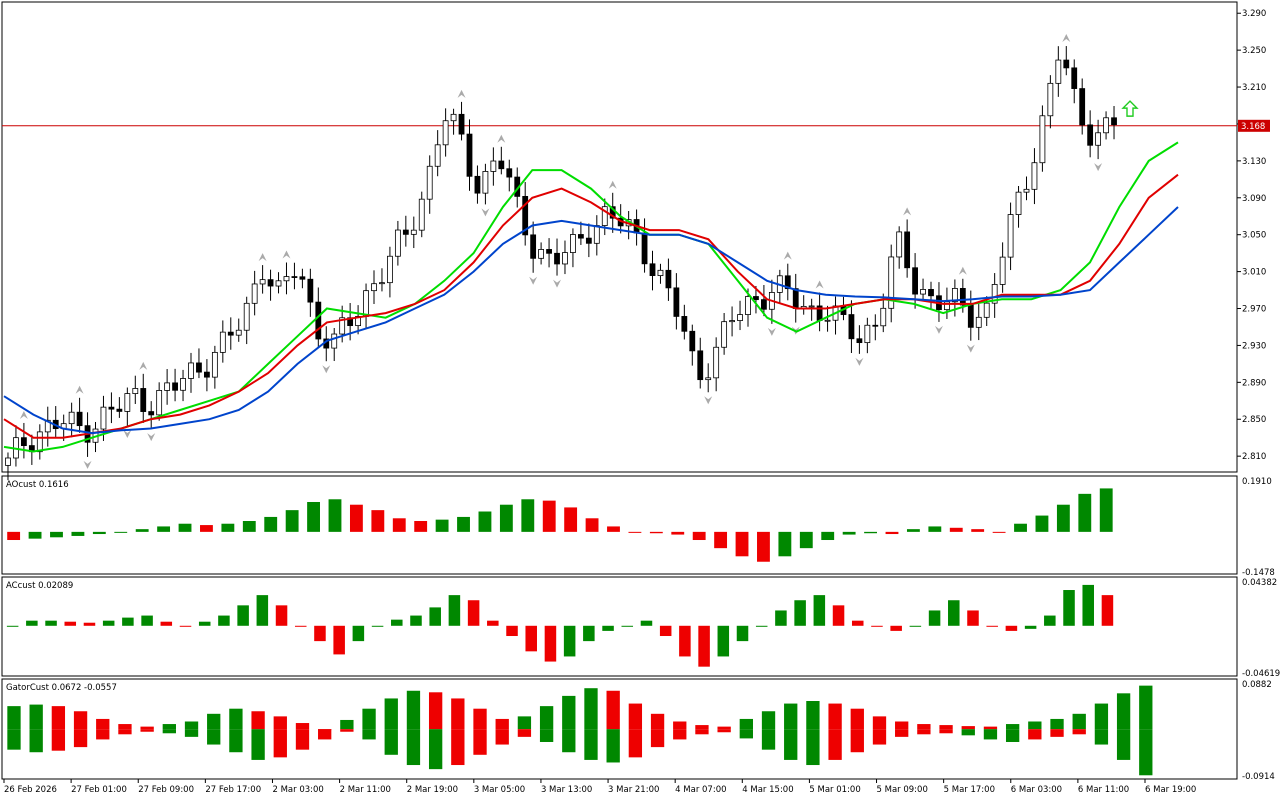 Image resolution: width=1280 pixels, height=800 pixels. I want to click on ao-panel, so click(560, 525).